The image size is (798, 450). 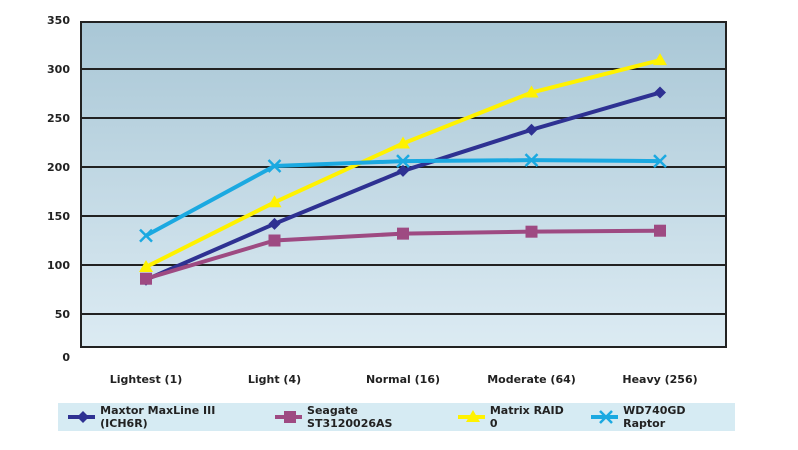 What do you see at coordinates (58, 118) in the screenshot?
I see `y-tick-label: 250` at bounding box center [58, 118].